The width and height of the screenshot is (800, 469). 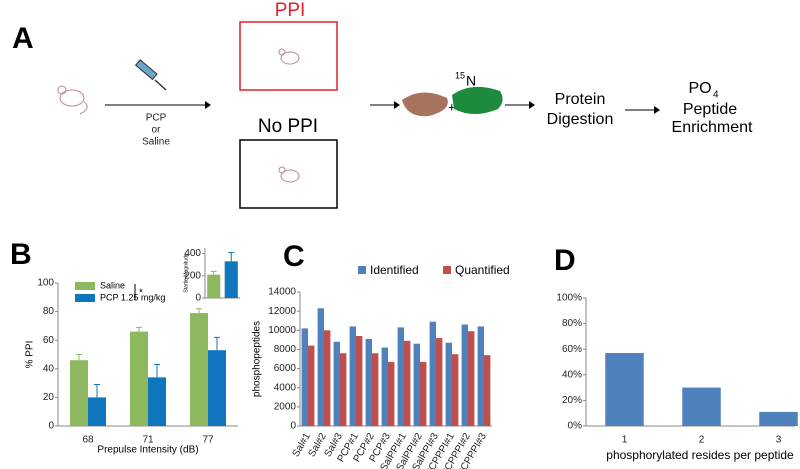 What do you see at coordinates (208, 440) in the screenshot?
I see `x-tick-label: 77` at bounding box center [208, 440].